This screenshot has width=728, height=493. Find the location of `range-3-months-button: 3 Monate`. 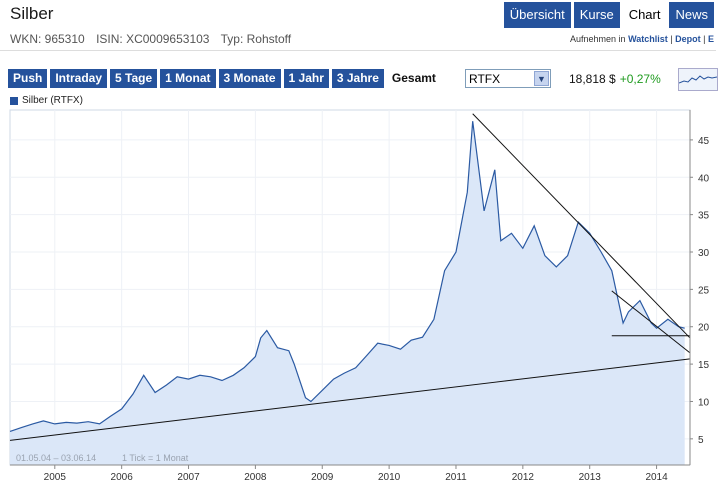

range-3-months-button: 3 Monate is located at coordinates (249, 78).